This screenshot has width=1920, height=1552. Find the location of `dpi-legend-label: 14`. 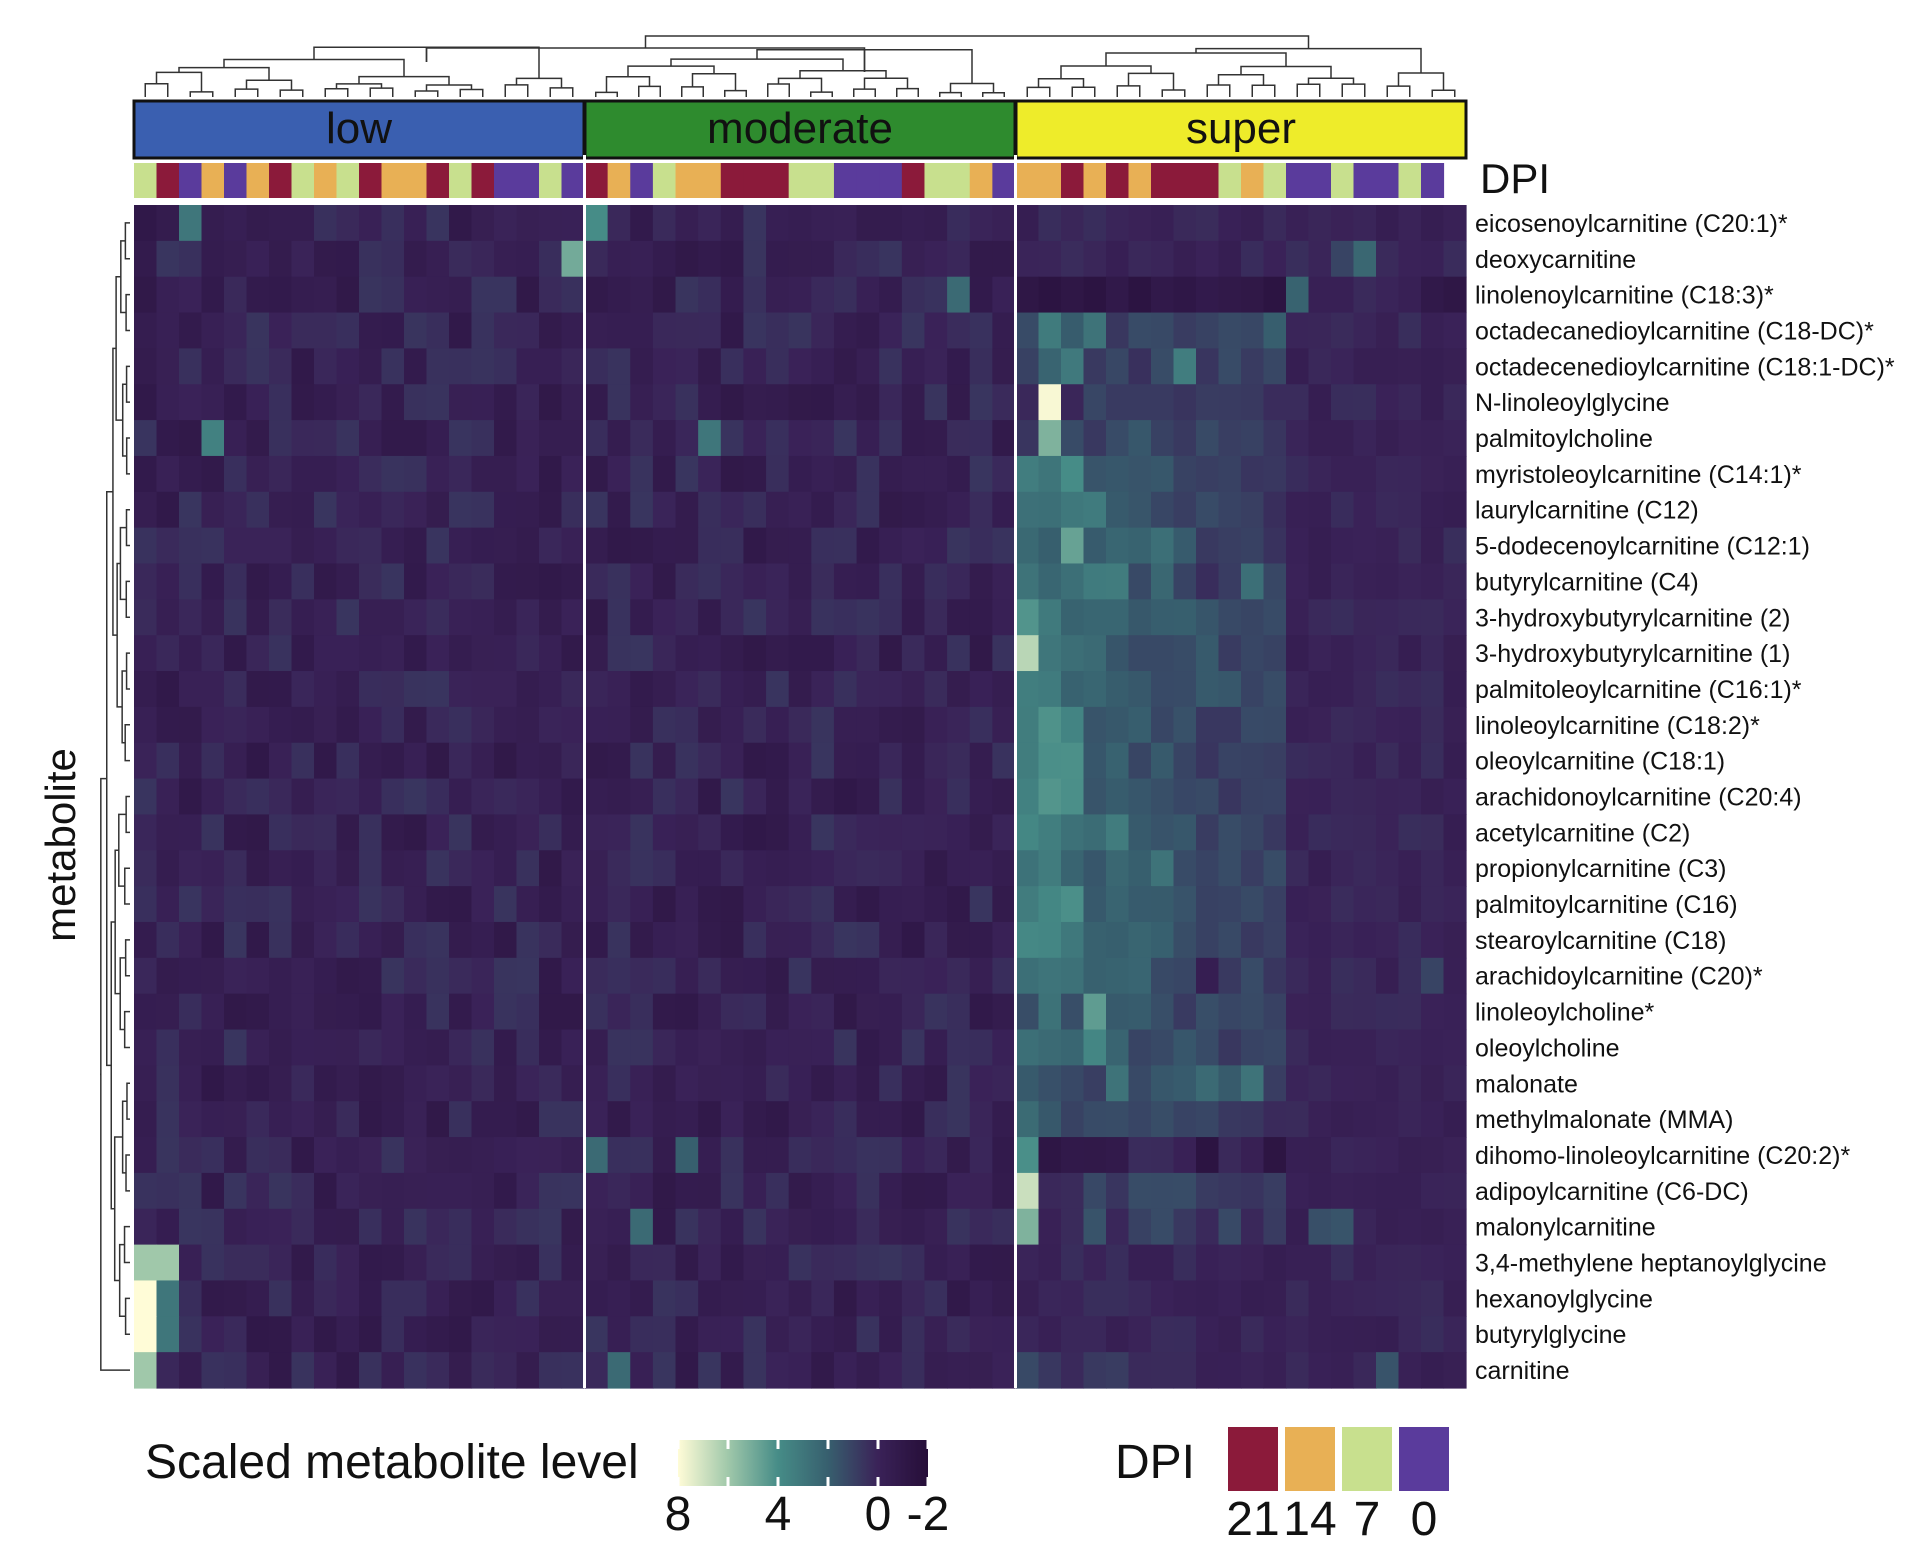

dpi-legend-label: 14 is located at coordinates (1309, 1519).